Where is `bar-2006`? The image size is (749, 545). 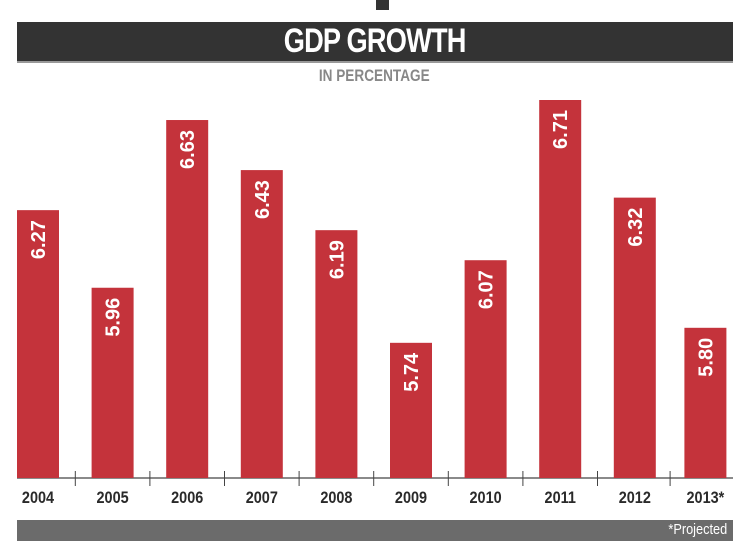 bar-2006 is located at coordinates (187, 299).